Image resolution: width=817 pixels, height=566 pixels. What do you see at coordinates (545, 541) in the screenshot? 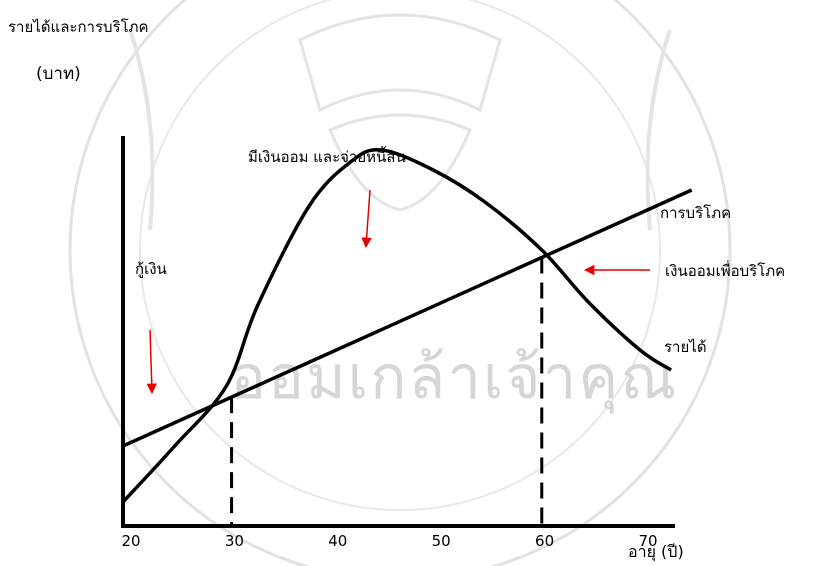
I see `x-tick-label-60: 60` at bounding box center [545, 541].